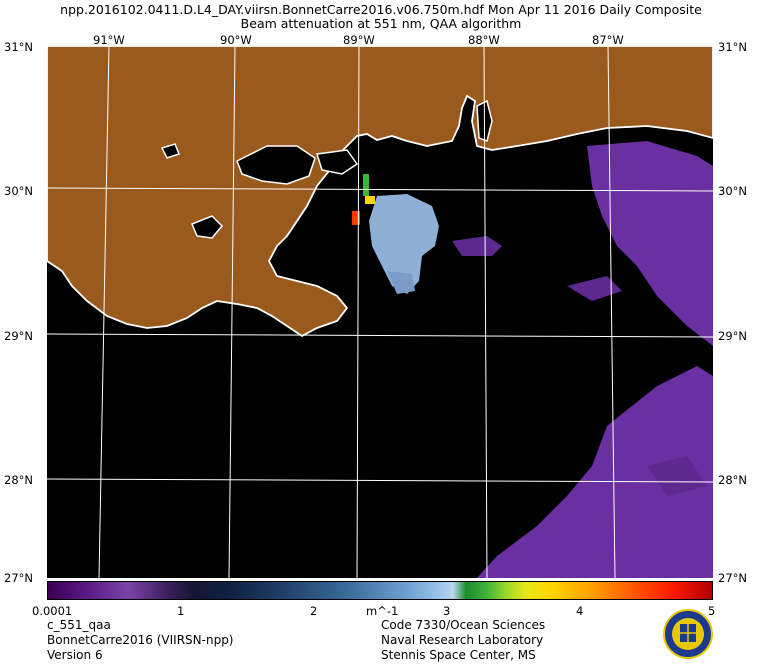  What do you see at coordinates (380, 335) in the screenshot?
I see `grid-lat-29n` at bounding box center [380, 335].